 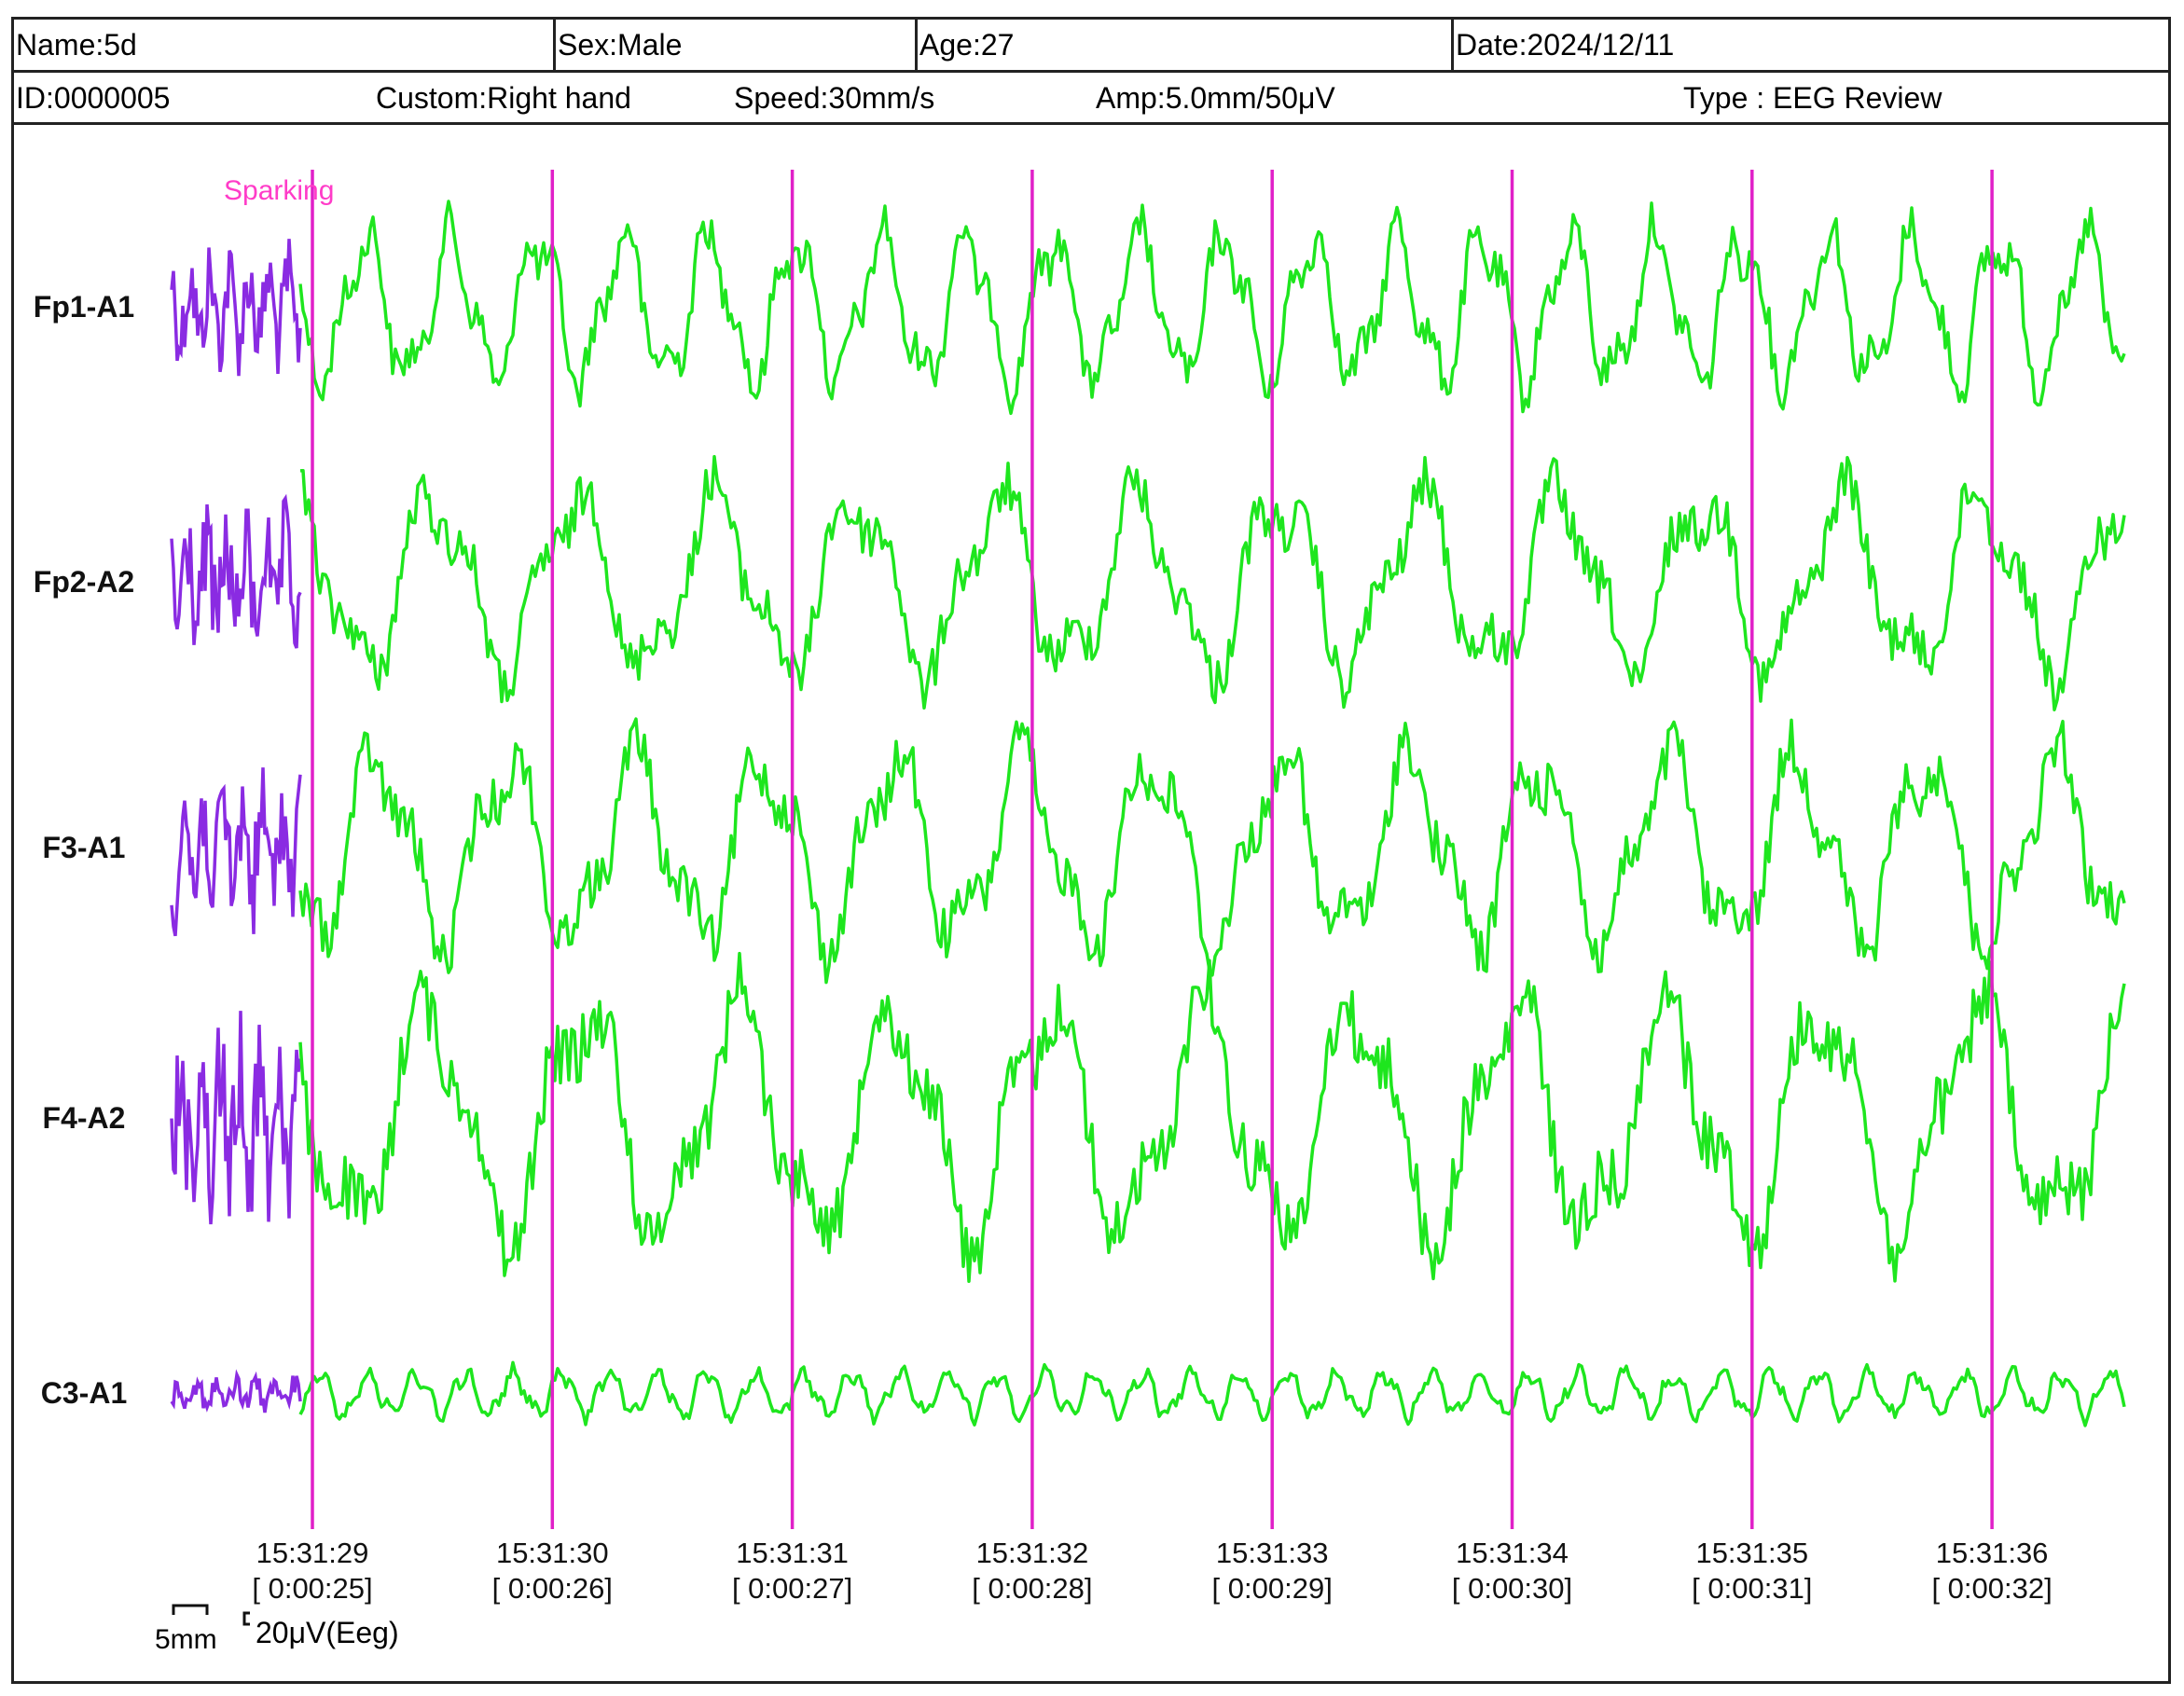 What do you see at coordinates (1212, 308) in the screenshot?
I see `eeg-trace-fp1-a1` at bounding box center [1212, 308].